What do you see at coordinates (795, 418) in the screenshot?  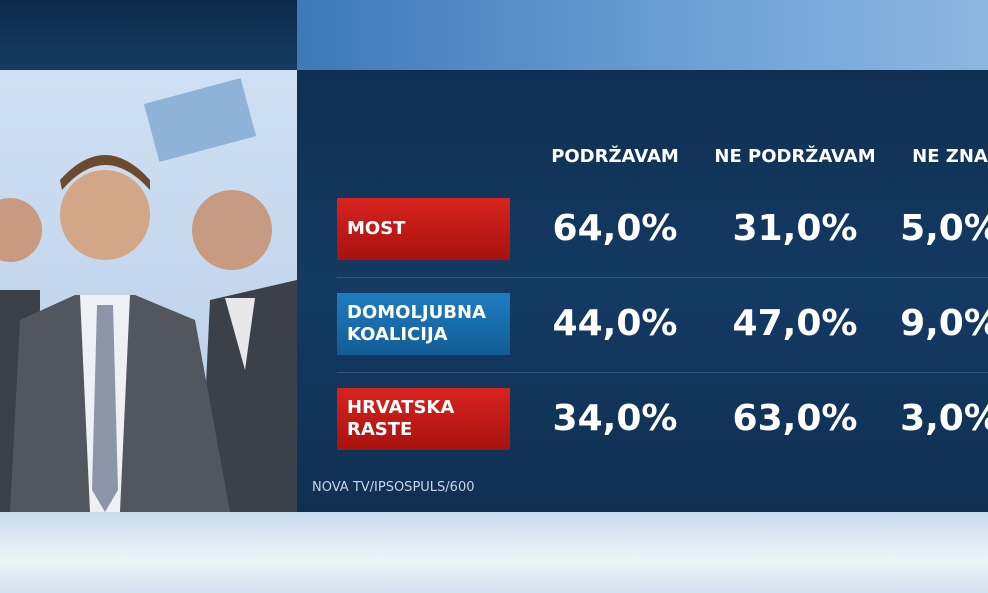 I see `value-cell: 63,0%` at bounding box center [795, 418].